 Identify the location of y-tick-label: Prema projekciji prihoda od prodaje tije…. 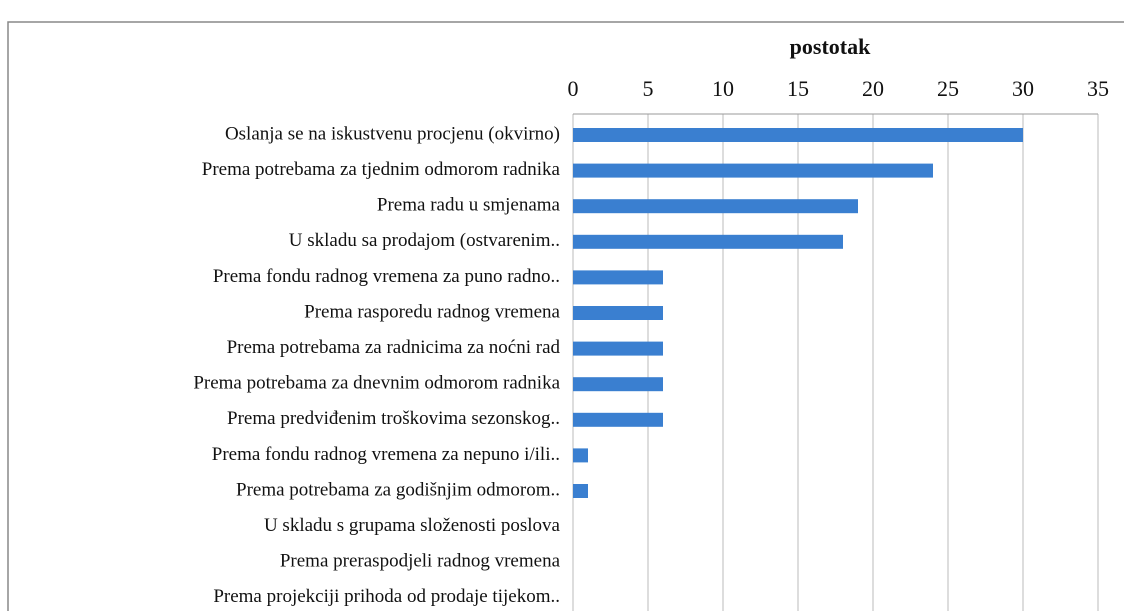
(386, 596).